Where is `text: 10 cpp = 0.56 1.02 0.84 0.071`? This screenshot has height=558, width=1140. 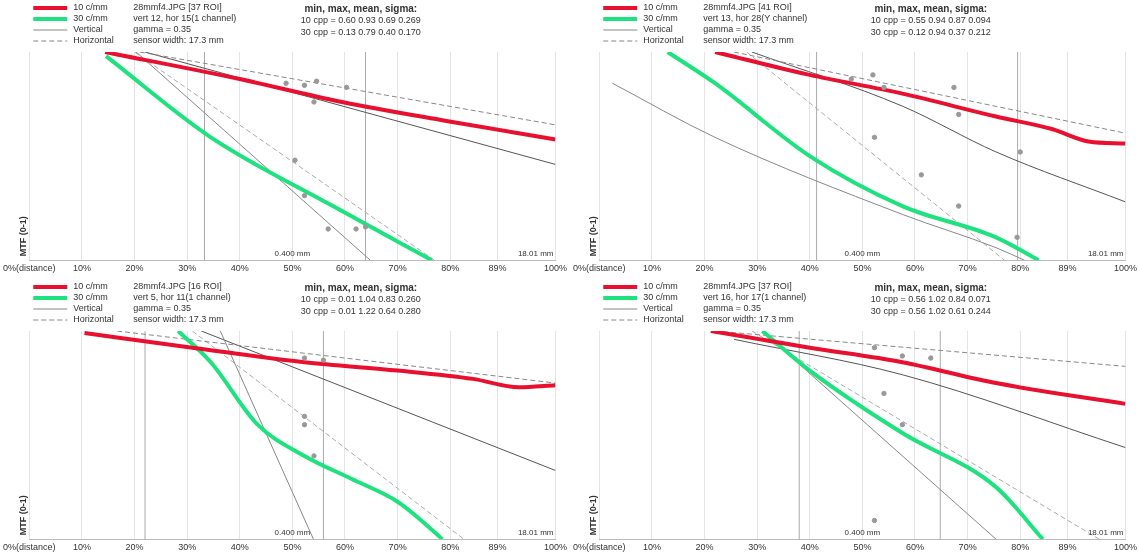
text: 10 cpp = 0.56 1.02 0.84 0.071 is located at coordinates (930, 299).